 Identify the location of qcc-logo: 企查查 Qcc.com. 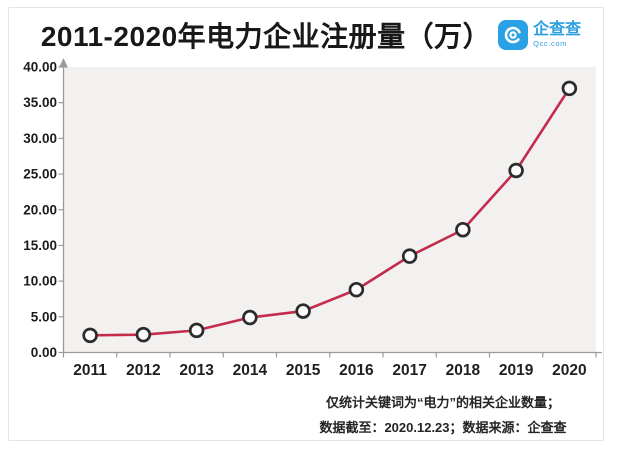
(539, 35).